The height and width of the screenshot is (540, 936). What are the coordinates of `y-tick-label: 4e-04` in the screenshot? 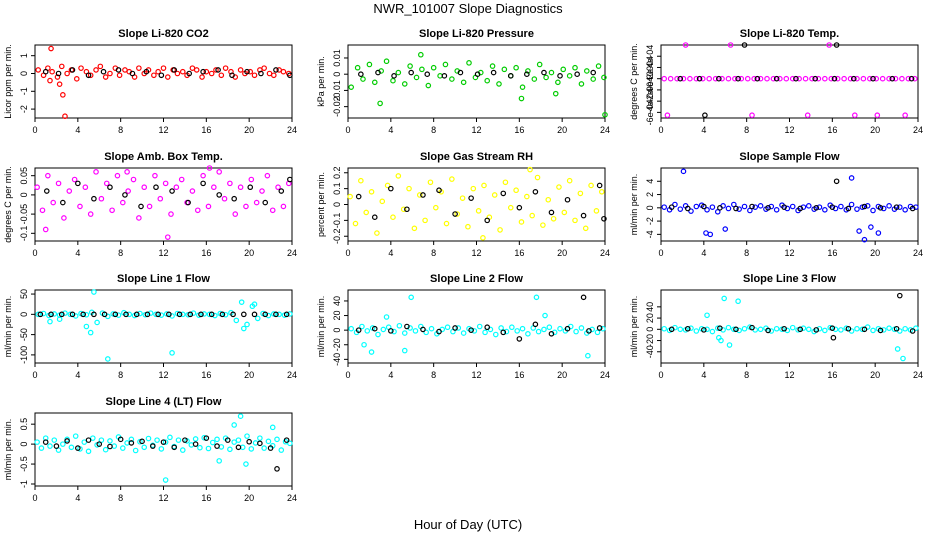 It's located at (650, 56).